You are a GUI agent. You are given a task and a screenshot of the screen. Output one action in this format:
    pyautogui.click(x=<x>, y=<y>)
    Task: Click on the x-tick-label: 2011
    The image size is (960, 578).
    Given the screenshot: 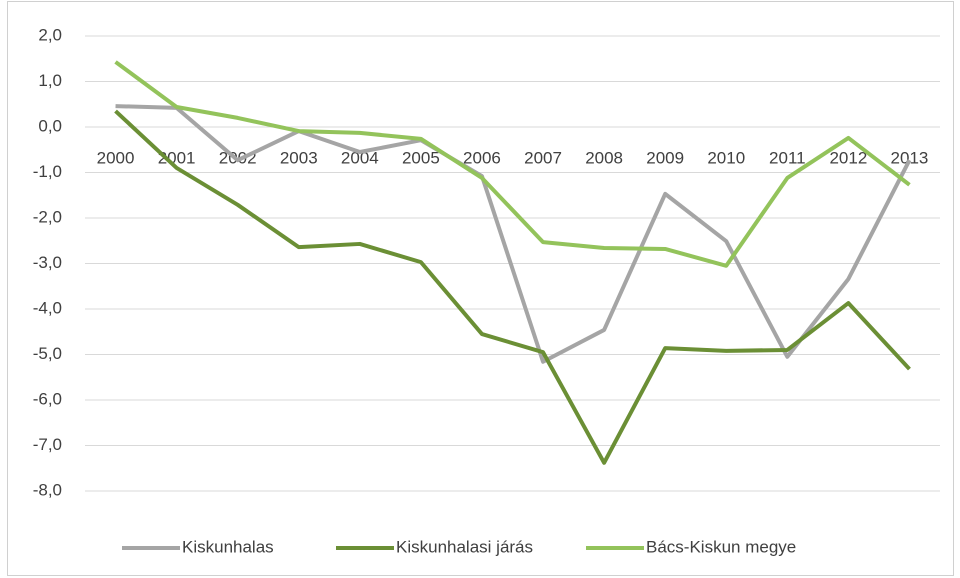 What is the action you would take?
    pyautogui.click(x=787, y=157)
    